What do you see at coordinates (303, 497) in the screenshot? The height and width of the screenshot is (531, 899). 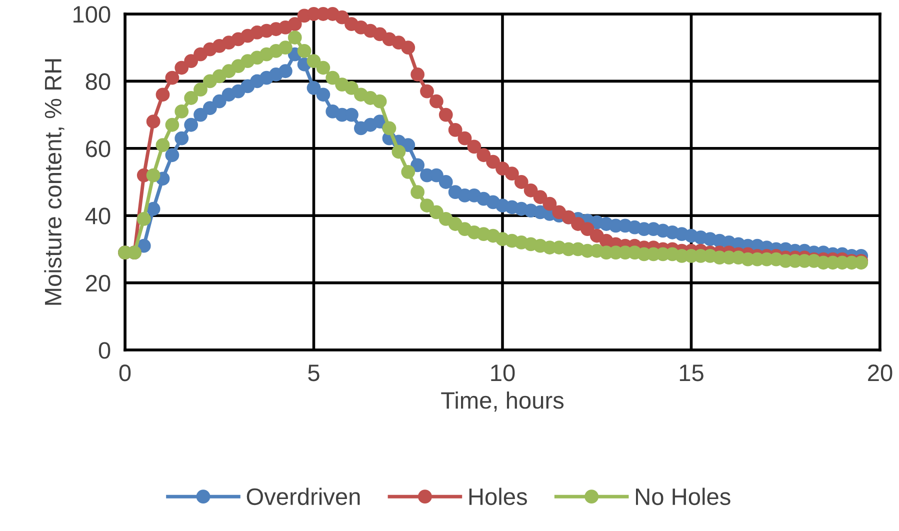 I see `legend-label: Overdriven` at bounding box center [303, 497].